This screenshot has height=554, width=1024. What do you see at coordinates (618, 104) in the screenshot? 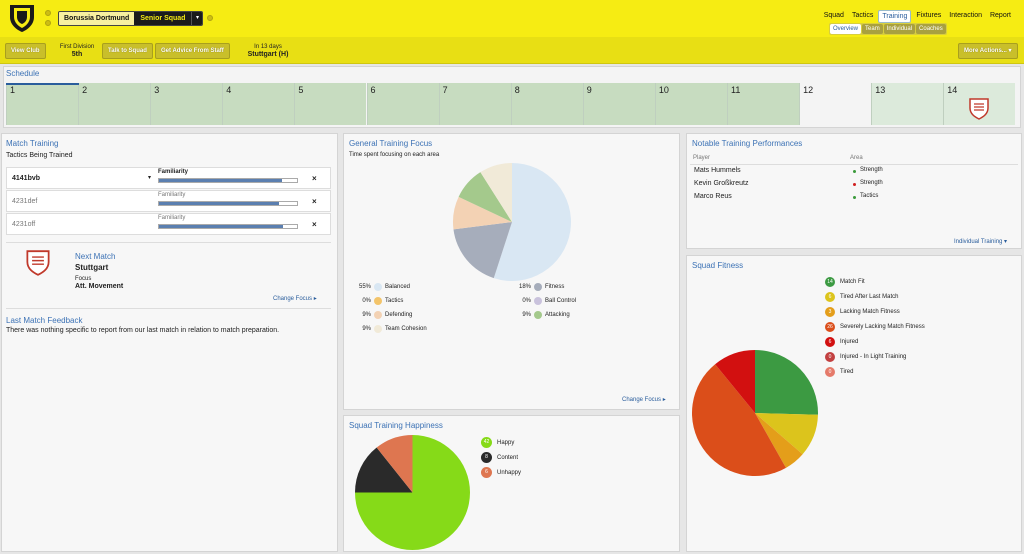
I see `schedule-day: 9` at bounding box center [618, 104].